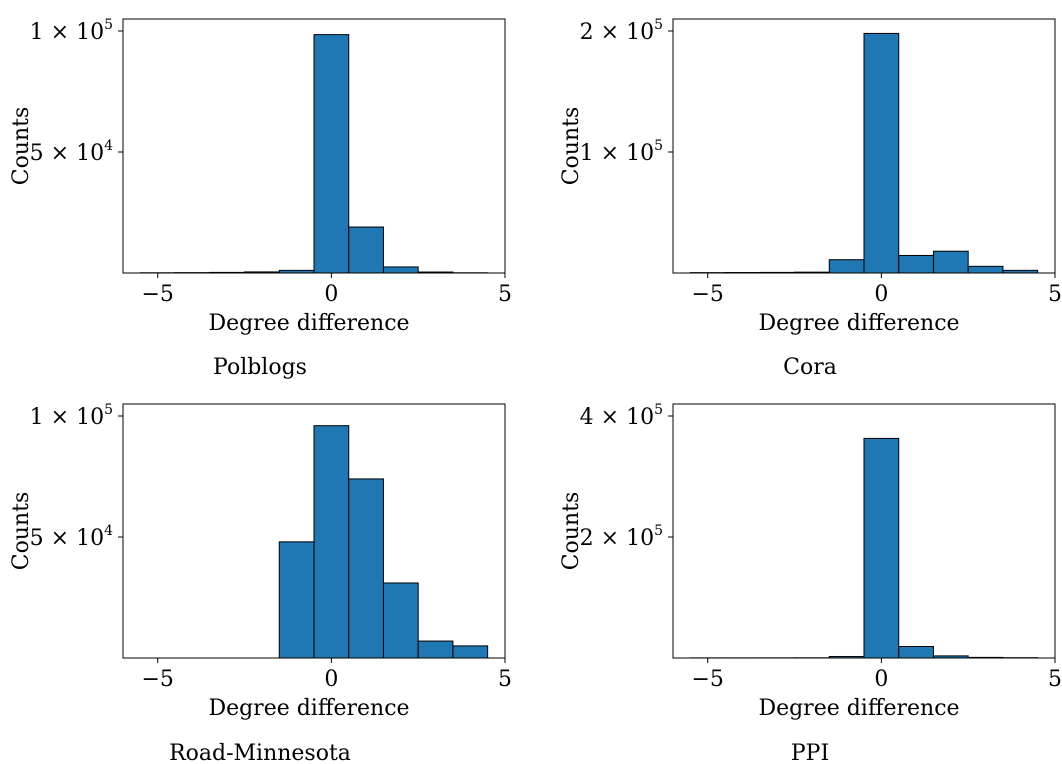 The image size is (1062, 764). I want to click on panel-caption: PPI, so click(810, 752).